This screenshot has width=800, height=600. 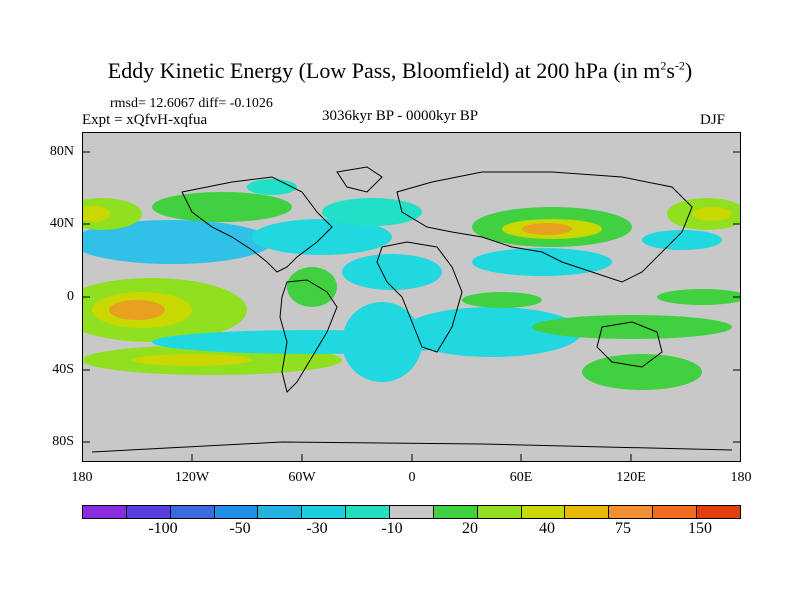 I want to click on colorbar-label: 75, so click(x=623, y=528).